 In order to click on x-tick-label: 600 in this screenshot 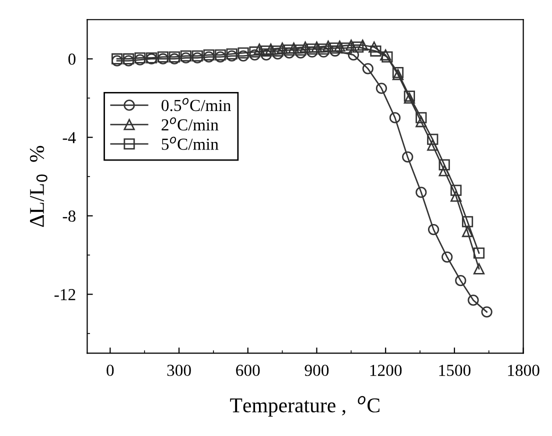, I will do `click(248, 370)`.